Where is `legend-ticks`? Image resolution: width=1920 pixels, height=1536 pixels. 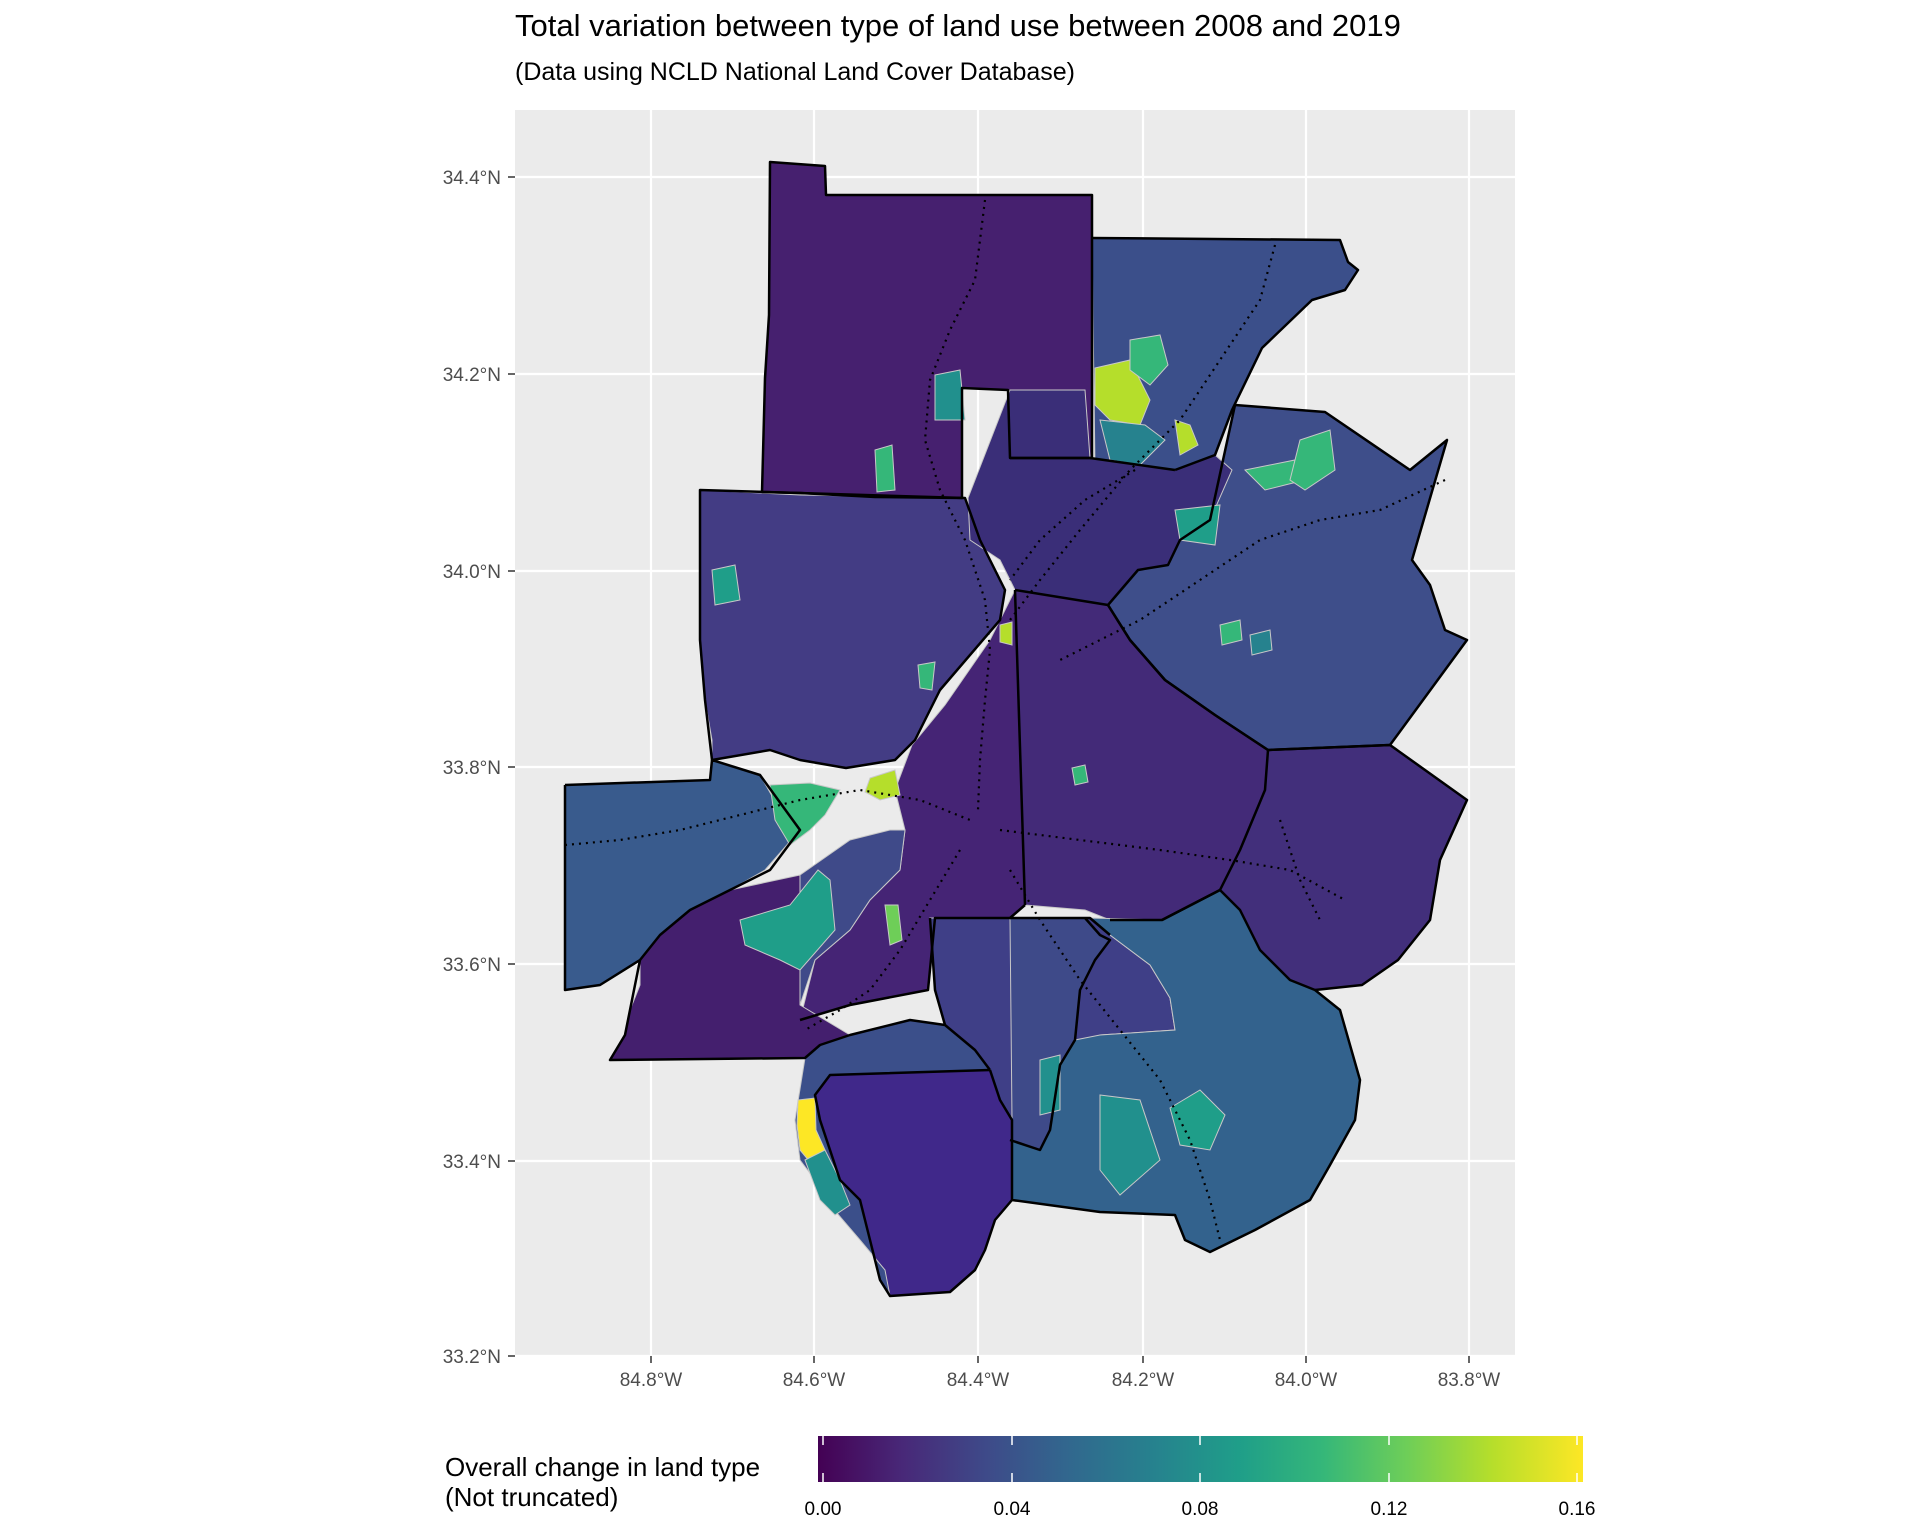
legend-ticks is located at coordinates (1200, 1459).